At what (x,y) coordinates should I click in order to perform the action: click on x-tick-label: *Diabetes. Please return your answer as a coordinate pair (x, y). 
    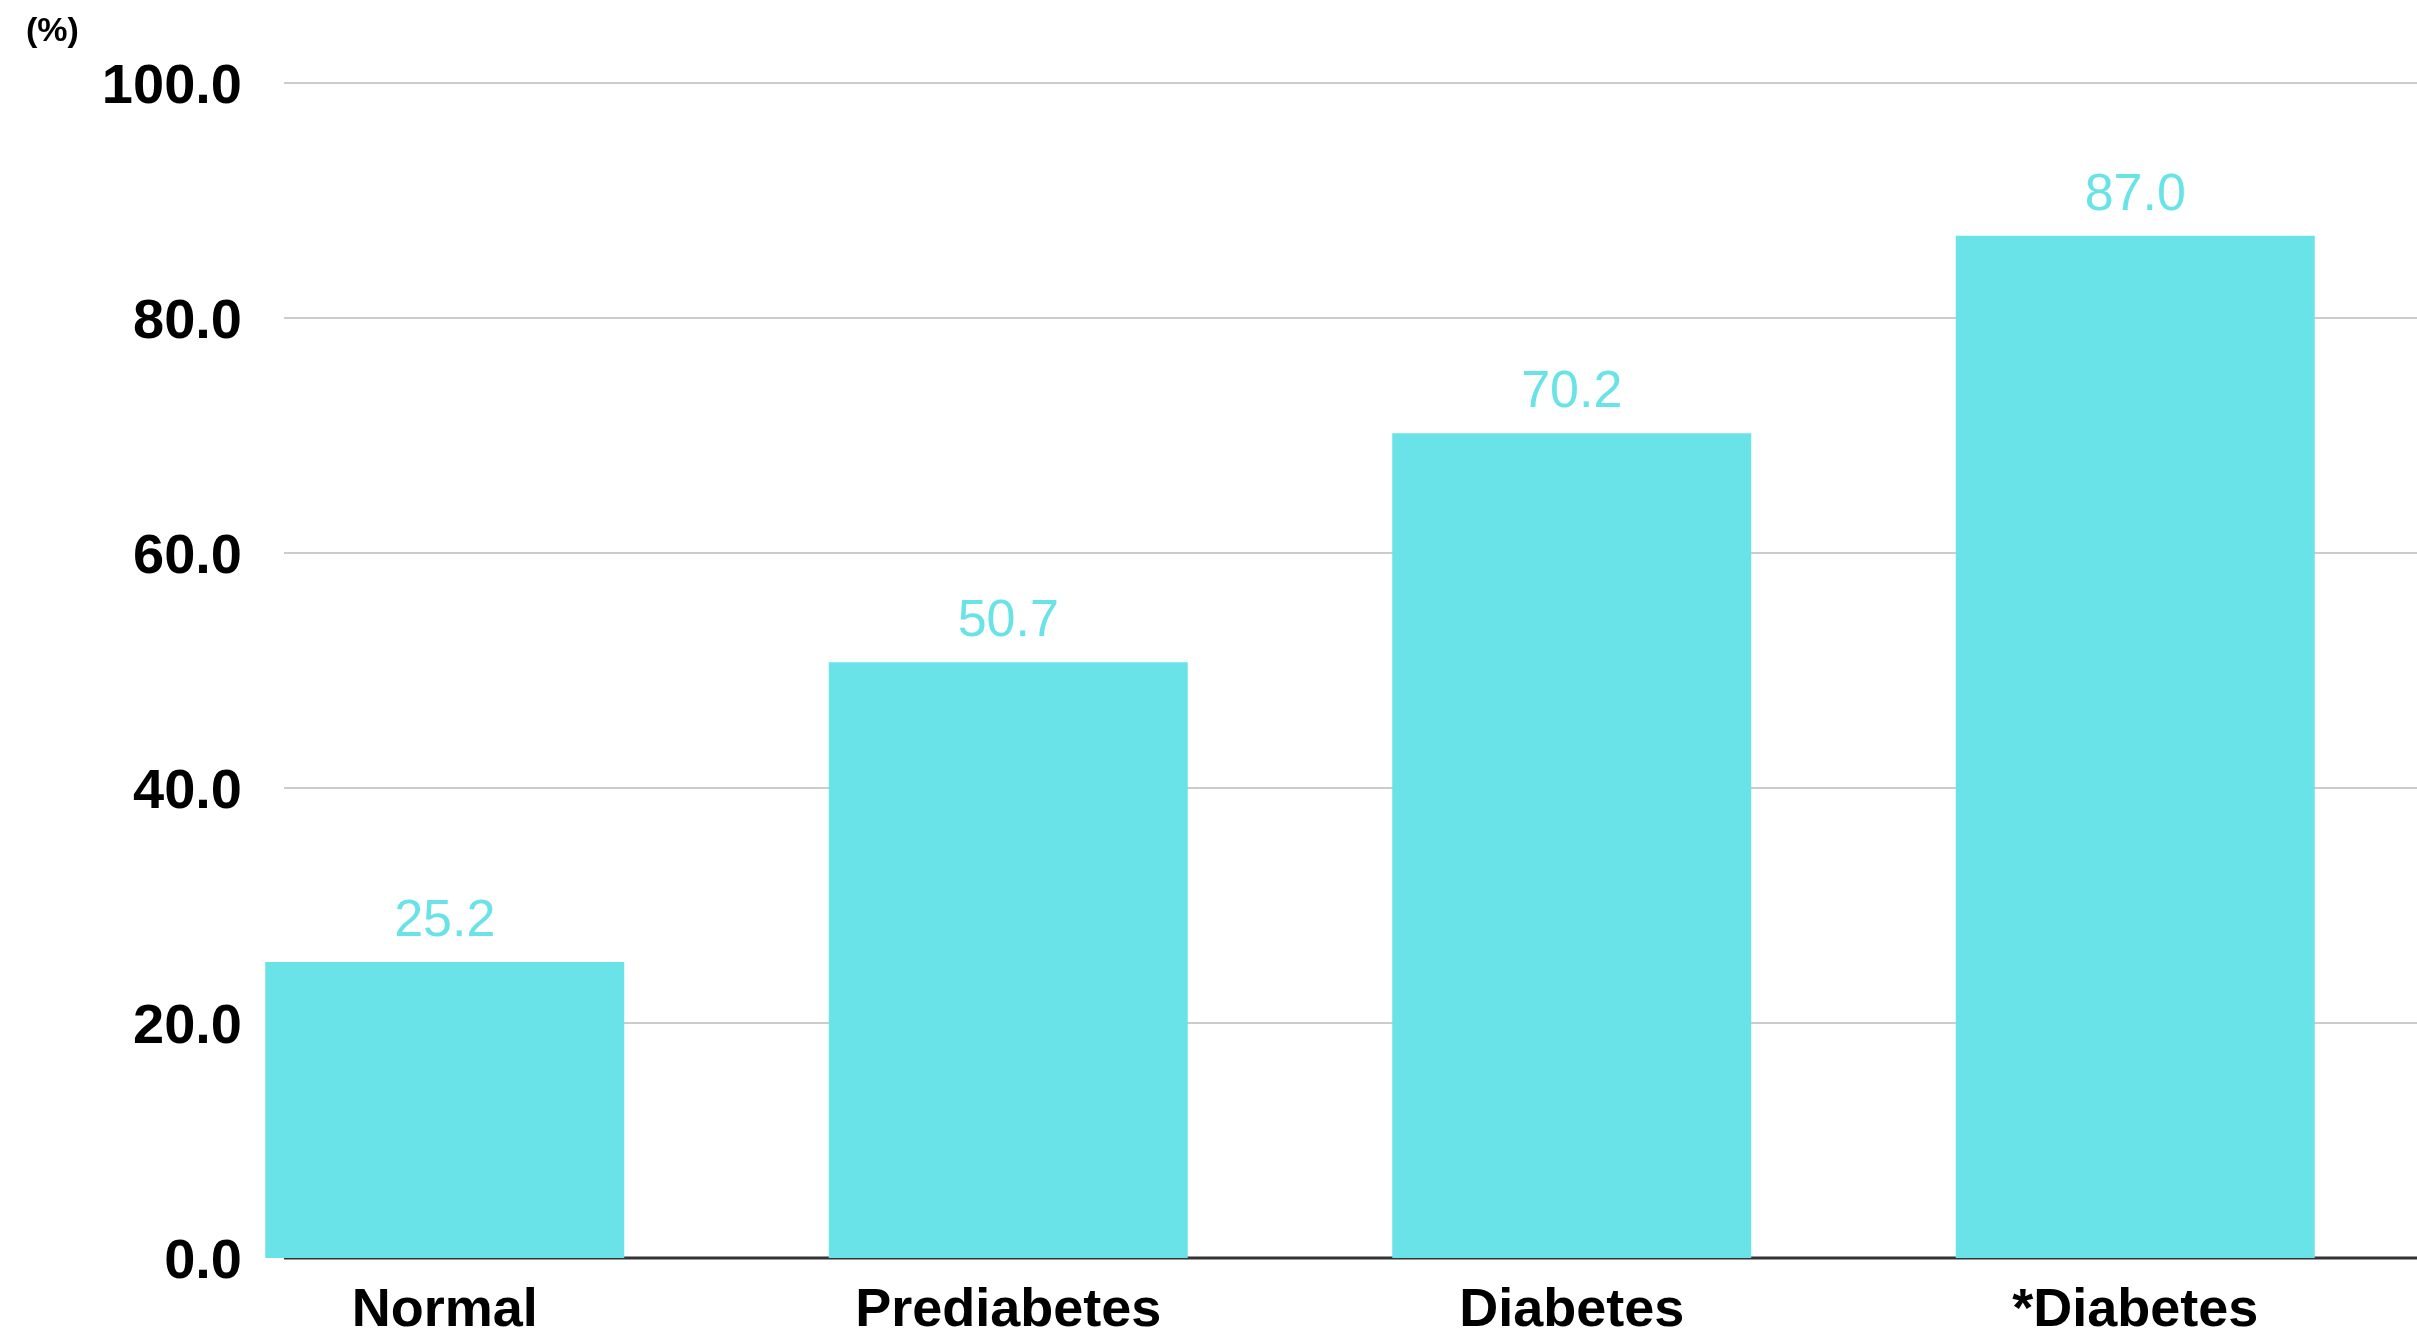
    Looking at the image, I should click on (2135, 1307).